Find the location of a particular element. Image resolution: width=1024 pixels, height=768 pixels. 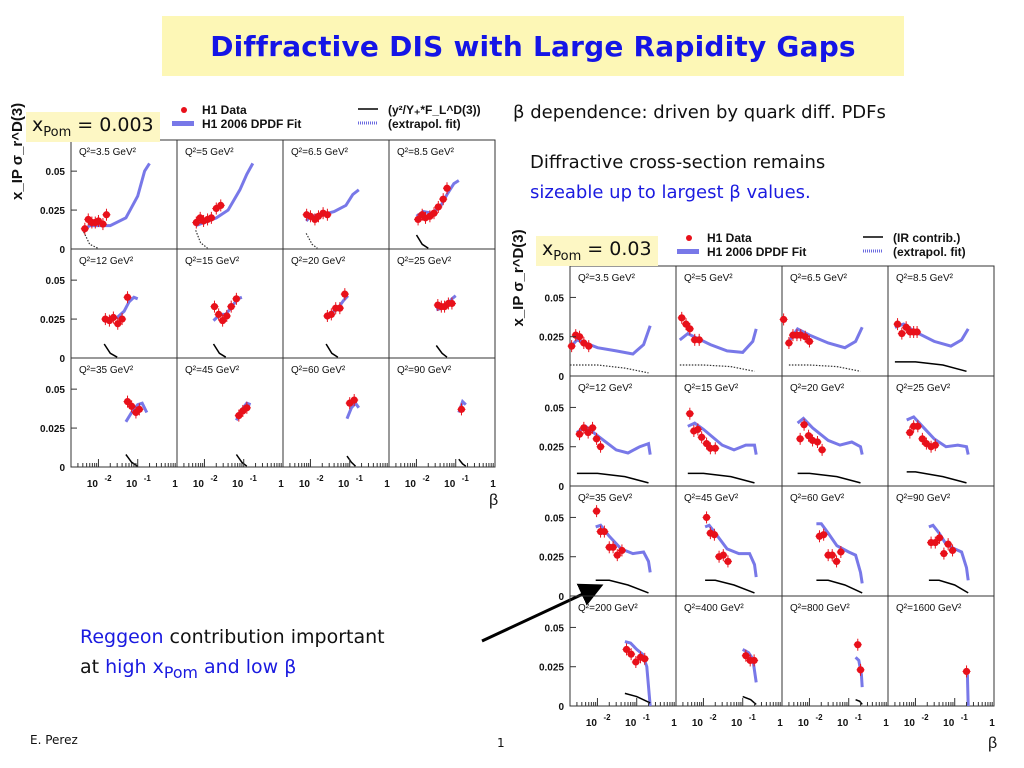

panel: Q²=20 GeV² is located at coordinates (835, 431).